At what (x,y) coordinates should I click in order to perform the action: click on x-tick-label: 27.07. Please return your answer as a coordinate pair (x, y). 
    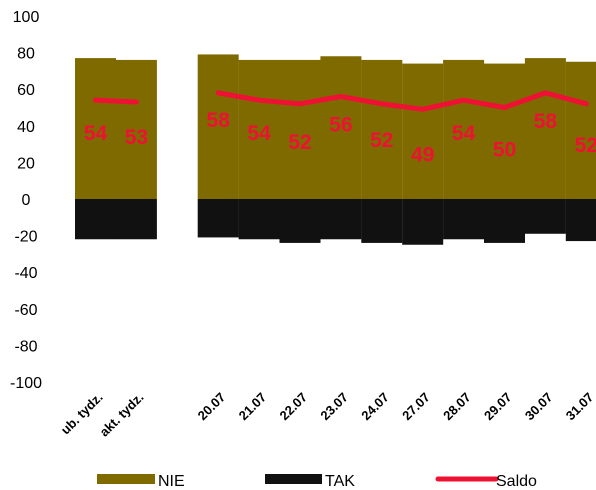
    Looking at the image, I should click on (416, 407).